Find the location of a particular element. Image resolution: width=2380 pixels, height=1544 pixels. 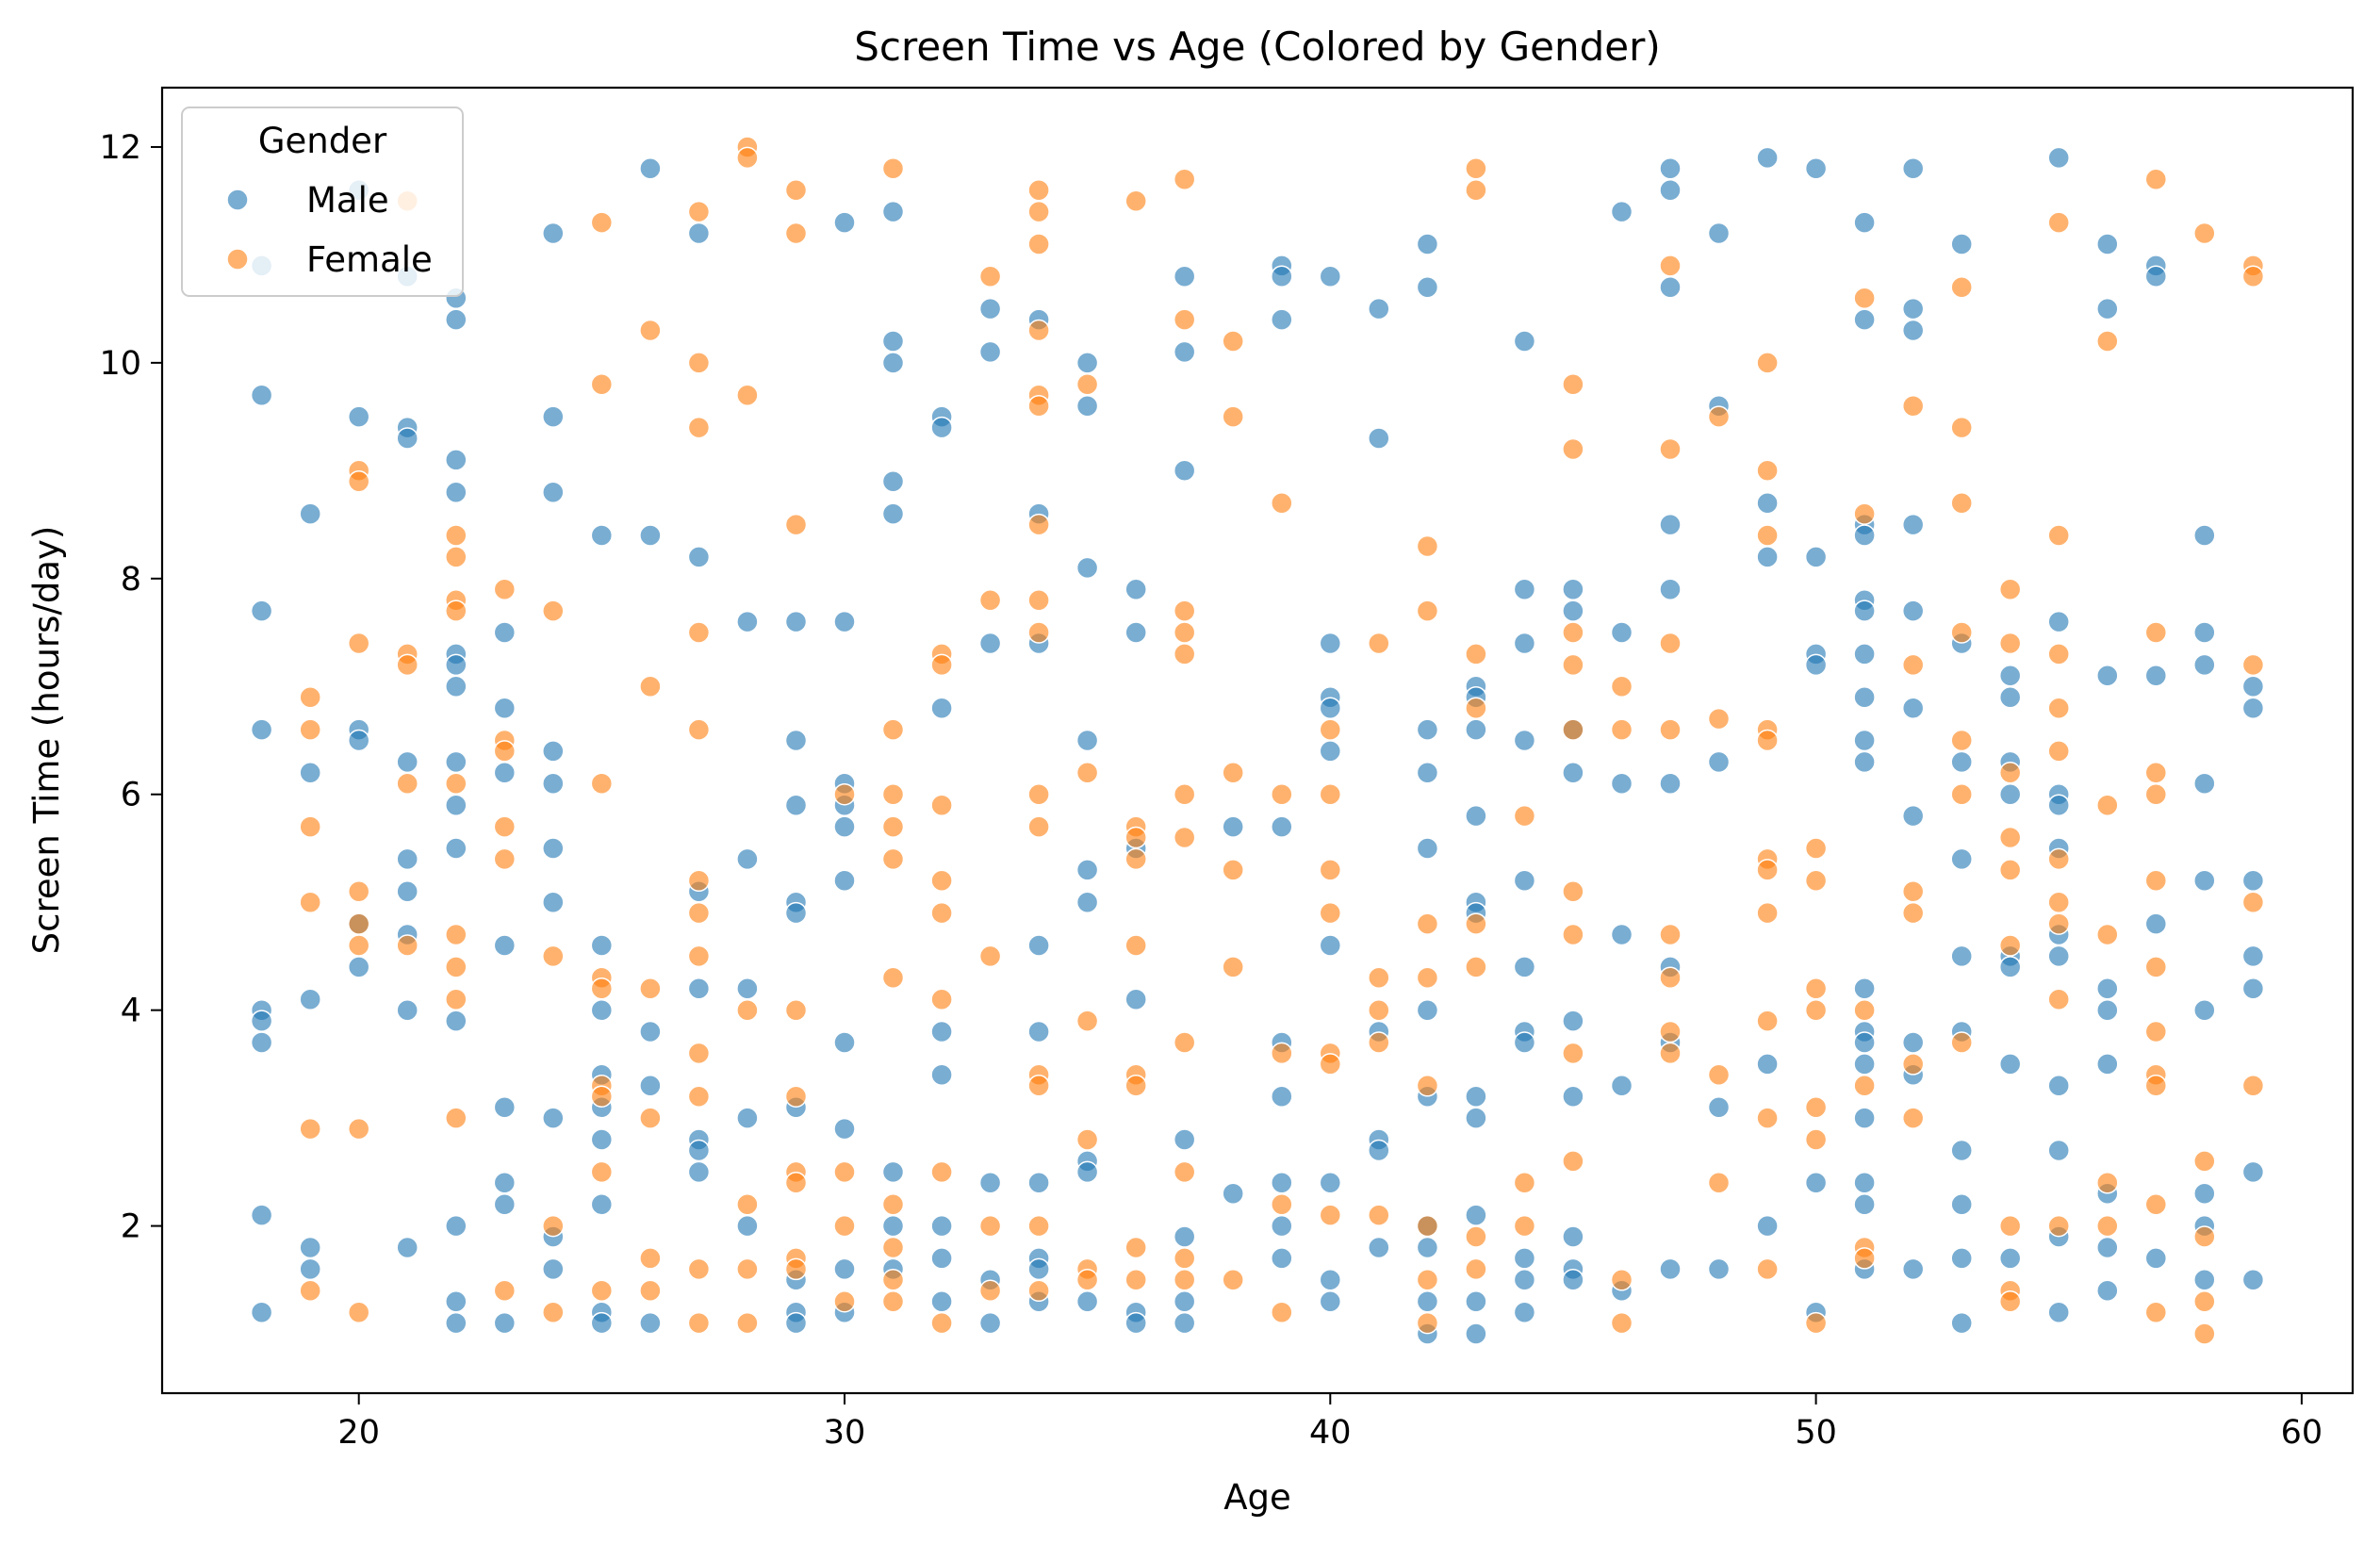

legend-label-female: Female is located at coordinates (369, 259).